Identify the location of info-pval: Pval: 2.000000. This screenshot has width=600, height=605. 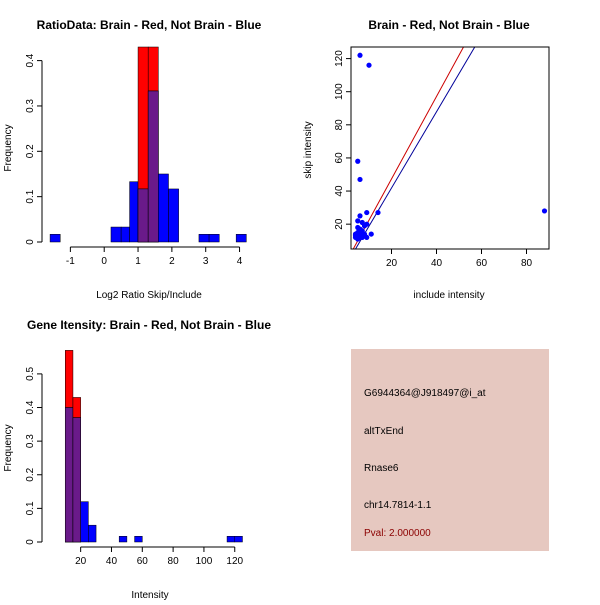
(397, 533).